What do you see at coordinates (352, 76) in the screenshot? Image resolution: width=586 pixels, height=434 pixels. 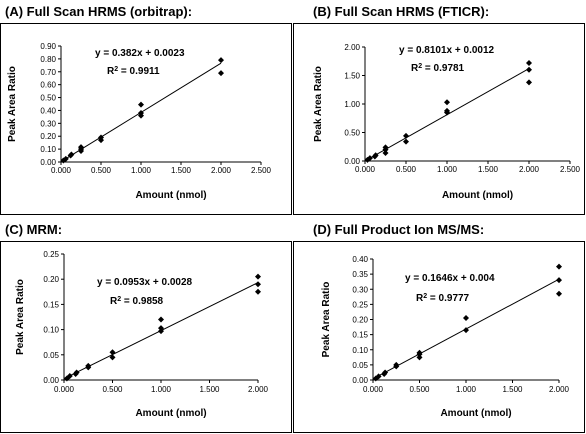 I see `y-tick-label: 1.50` at bounding box center [352, 76].